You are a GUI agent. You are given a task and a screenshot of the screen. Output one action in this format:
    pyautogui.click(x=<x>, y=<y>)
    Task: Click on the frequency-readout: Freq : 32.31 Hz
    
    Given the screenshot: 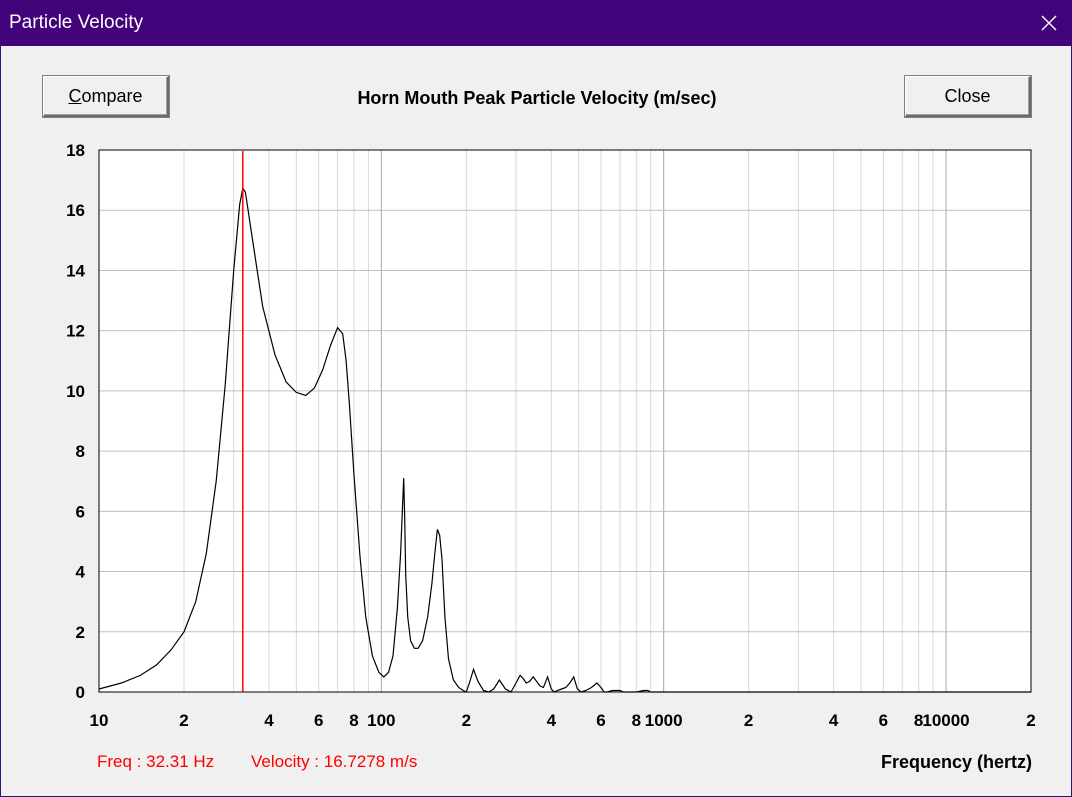 What is the action you would take?
    pyautogui.click(x=156, y=761)
    